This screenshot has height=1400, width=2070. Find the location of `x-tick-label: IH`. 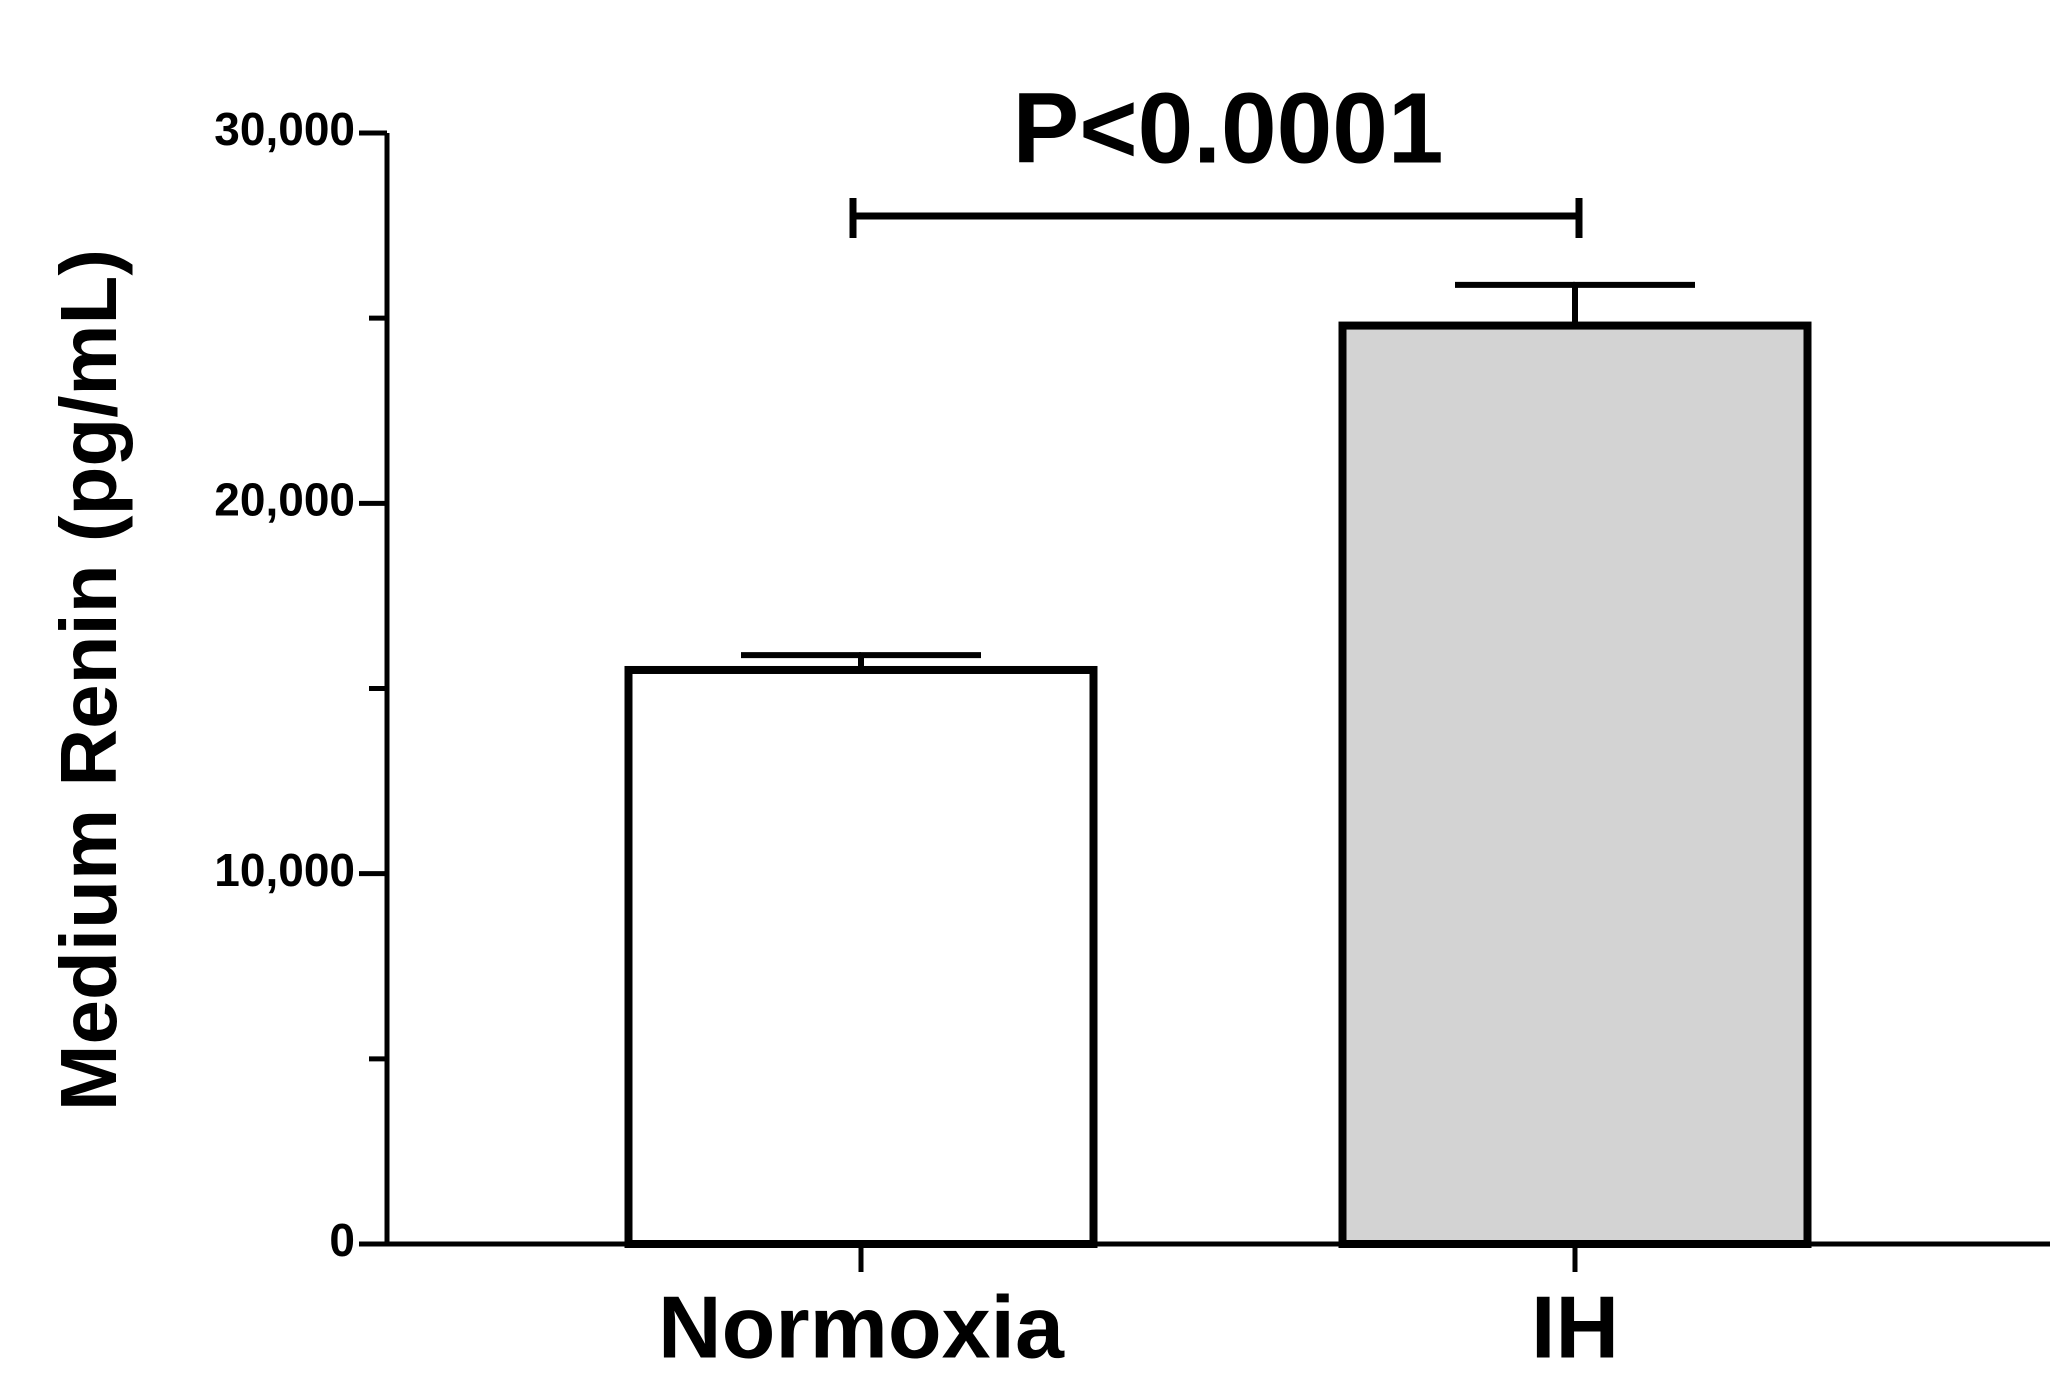

x-tick-label: IH is located at coordinates (1575, 1326).